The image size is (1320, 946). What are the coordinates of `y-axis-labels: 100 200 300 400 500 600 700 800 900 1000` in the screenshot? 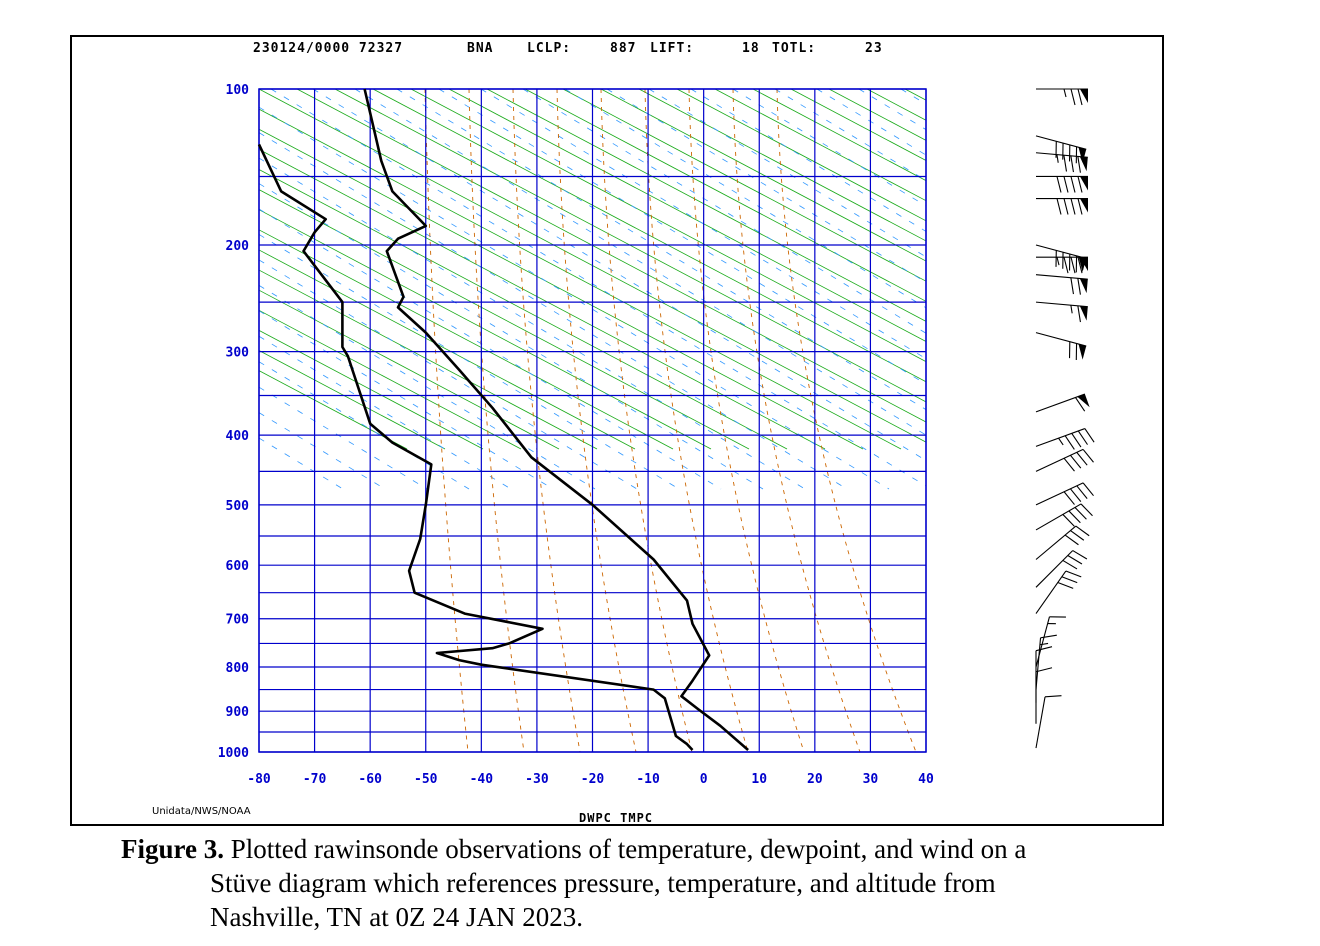 It's located at (233, 422).